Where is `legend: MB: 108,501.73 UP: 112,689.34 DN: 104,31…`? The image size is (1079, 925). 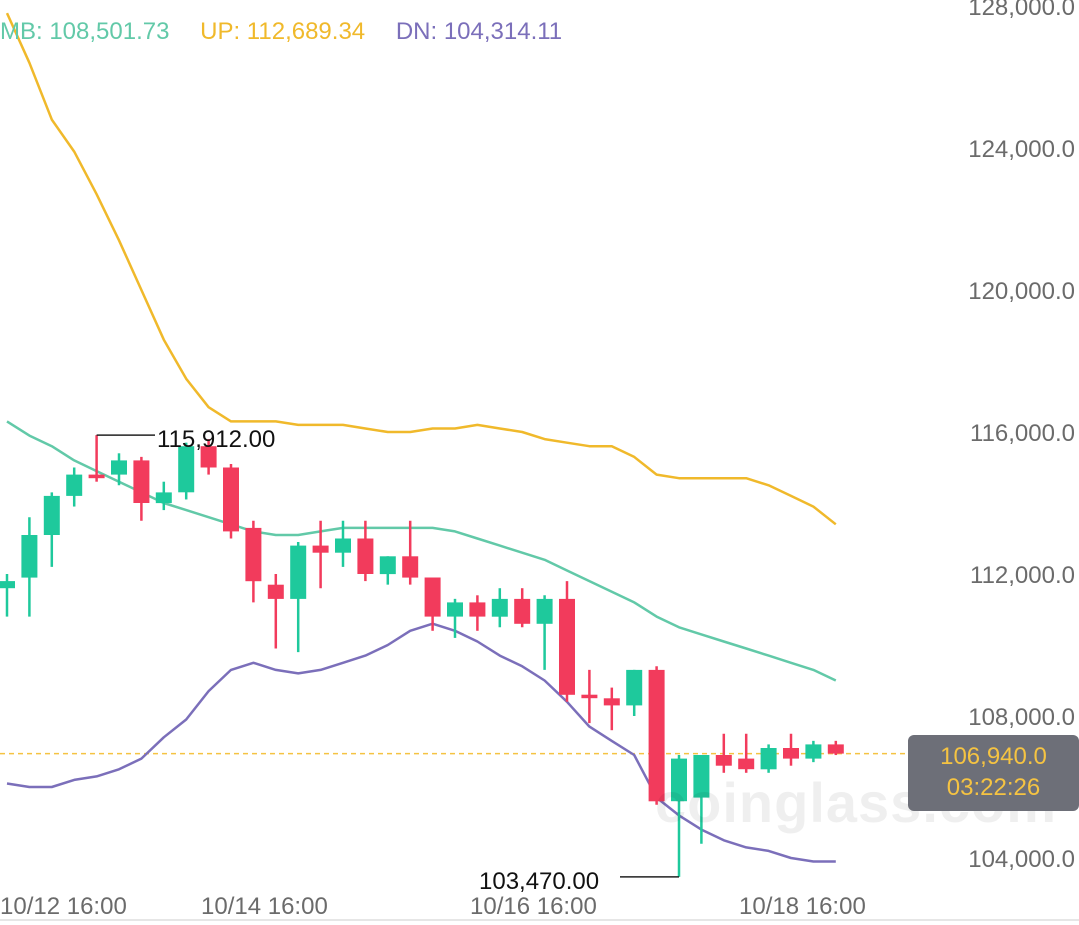 legend: MB: 108,501.73 UP: 112,689.34 DN: 104,31… is located at coordinates (293, 32).